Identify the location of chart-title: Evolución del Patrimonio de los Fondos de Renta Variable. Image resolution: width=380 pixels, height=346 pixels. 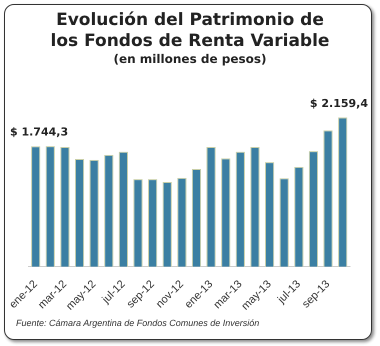
(190, 31).